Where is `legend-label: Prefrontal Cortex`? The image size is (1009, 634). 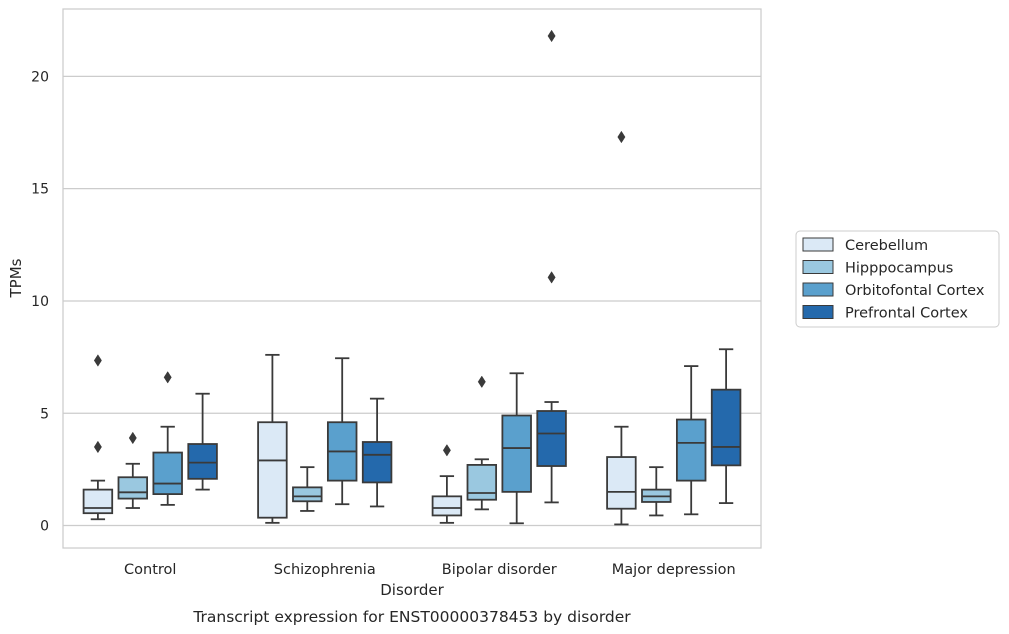
legend-label: Prefrontal Cortex is located at coordinates (906, 314).